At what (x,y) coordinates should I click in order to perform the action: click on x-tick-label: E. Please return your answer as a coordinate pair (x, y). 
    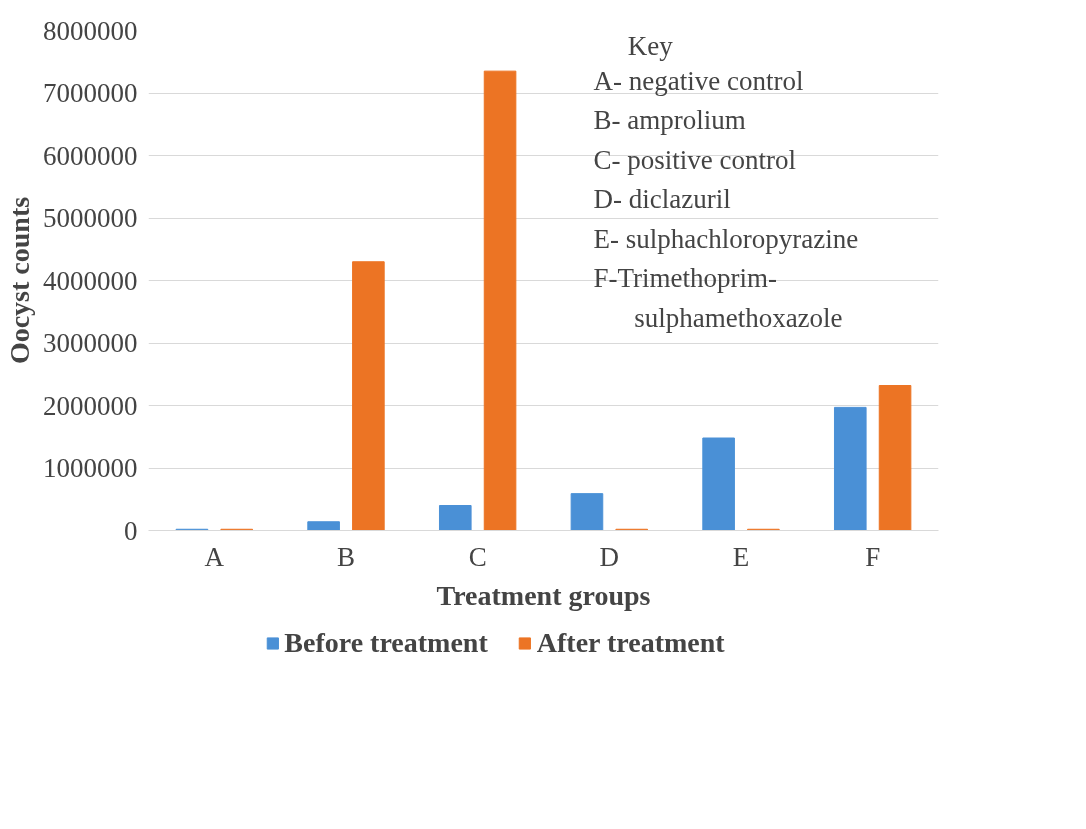
    Looking at the image, I should click on (741, 556).